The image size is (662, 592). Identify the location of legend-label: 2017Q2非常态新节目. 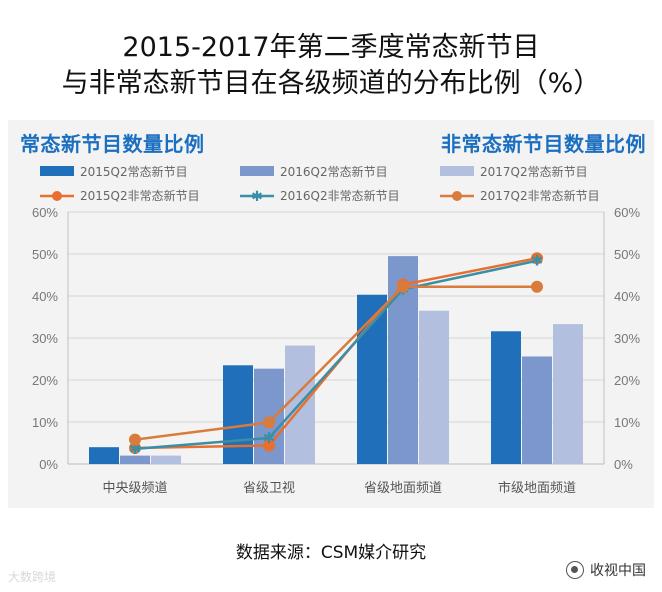
(540, 195).